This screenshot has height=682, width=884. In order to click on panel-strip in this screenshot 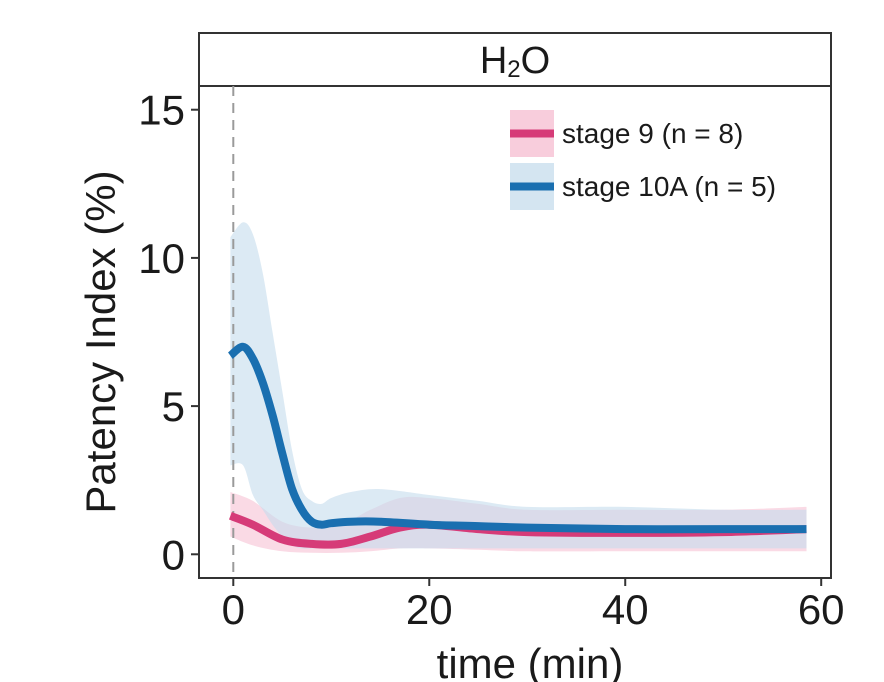, I will do `click(515, 59)`.